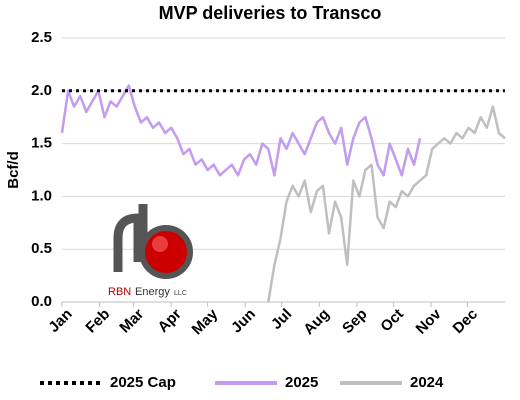 The image size is (520, 400). I want to click on y-tick-label: 0.0, so click(41, 301).